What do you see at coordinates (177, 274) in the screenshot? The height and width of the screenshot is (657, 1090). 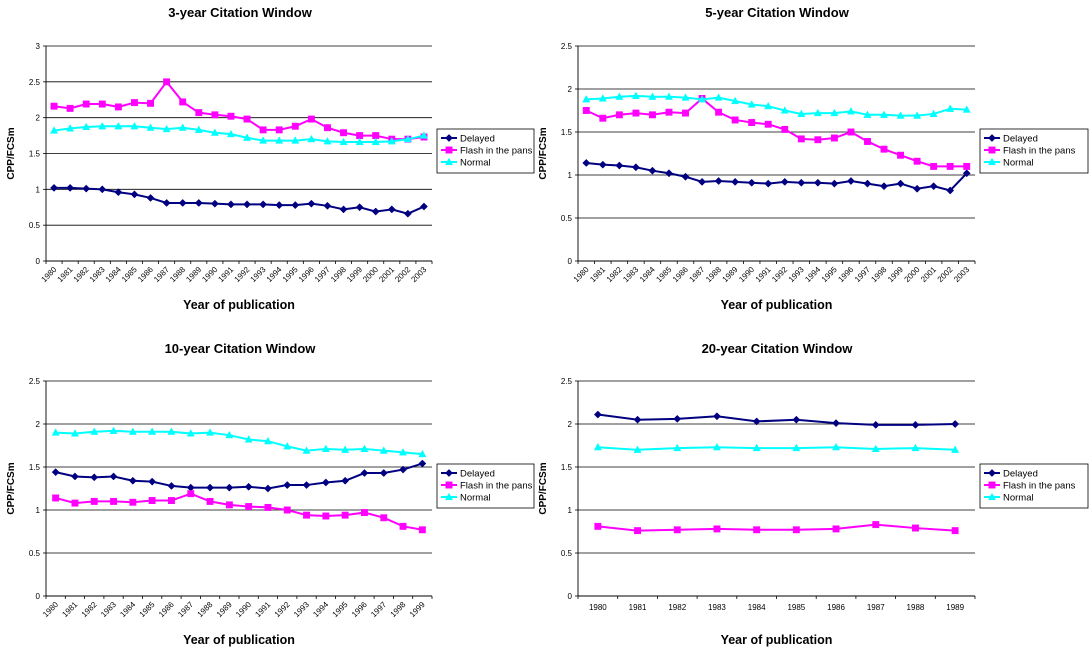 I see `x-tick-label: 1988` at bounding box center [177, 274].